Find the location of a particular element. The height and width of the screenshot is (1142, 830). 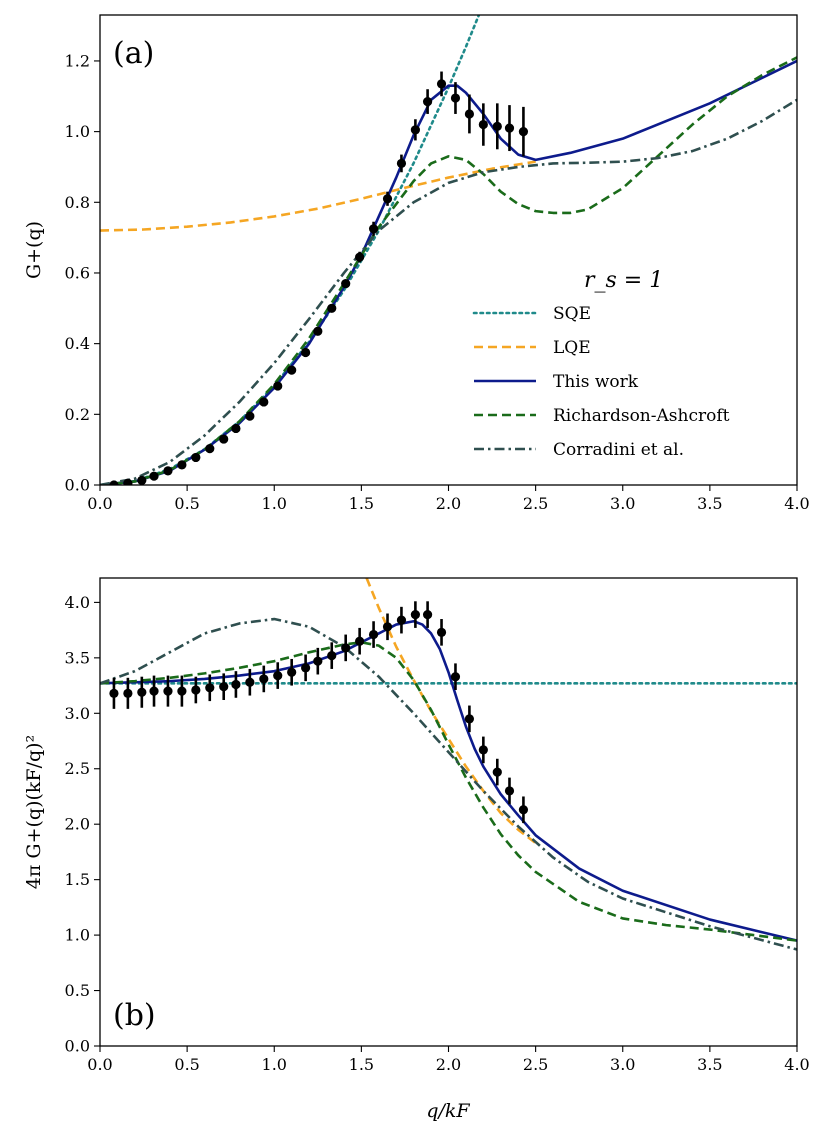

y-tick-label: 3.0 is located at coordinates (77, 713).